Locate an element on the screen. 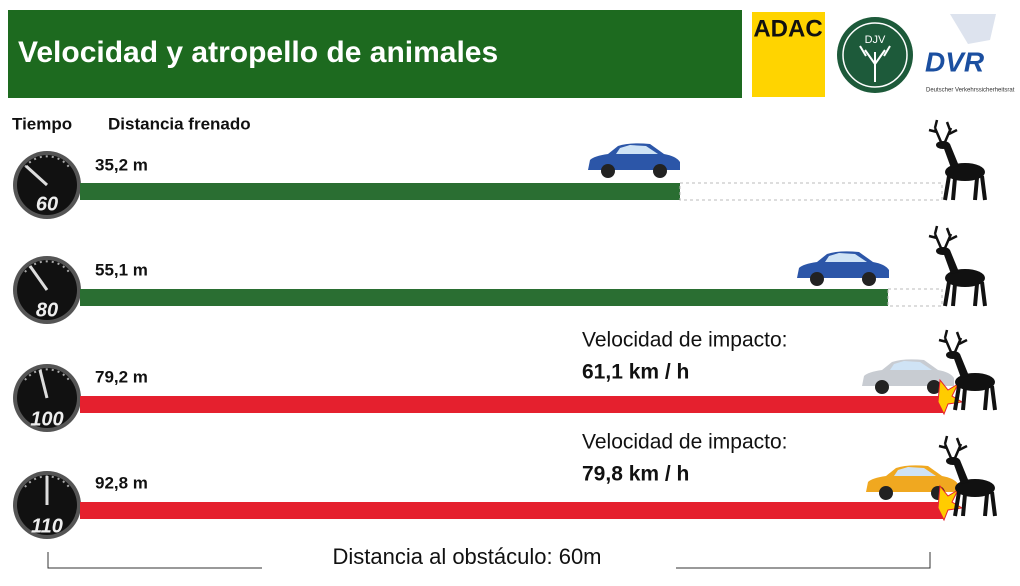 The image size is (1020, 586). speed: 100 is located at coordinates (46, 419).